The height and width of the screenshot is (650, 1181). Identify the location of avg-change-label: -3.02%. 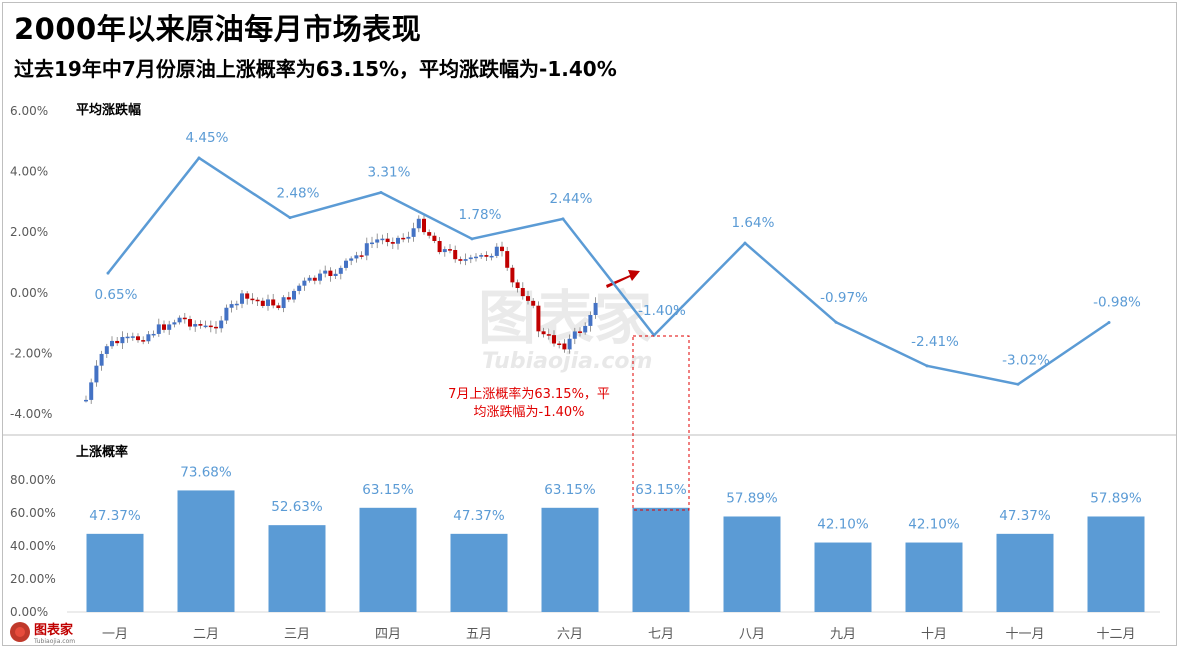
(1026, 360).